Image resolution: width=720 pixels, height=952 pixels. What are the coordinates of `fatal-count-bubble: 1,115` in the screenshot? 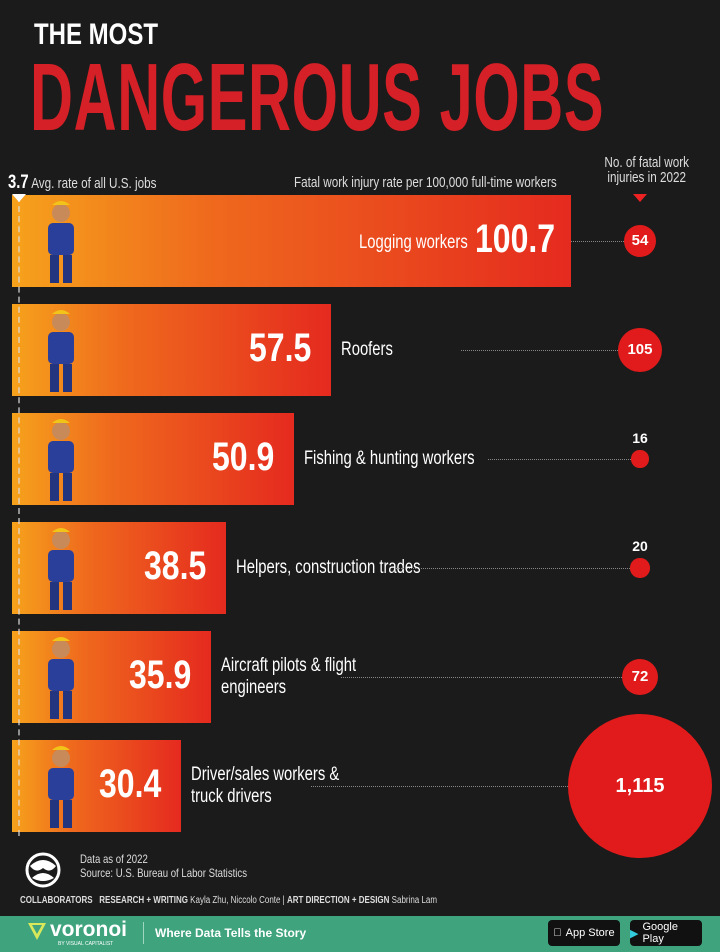 It's located at (640, 786).